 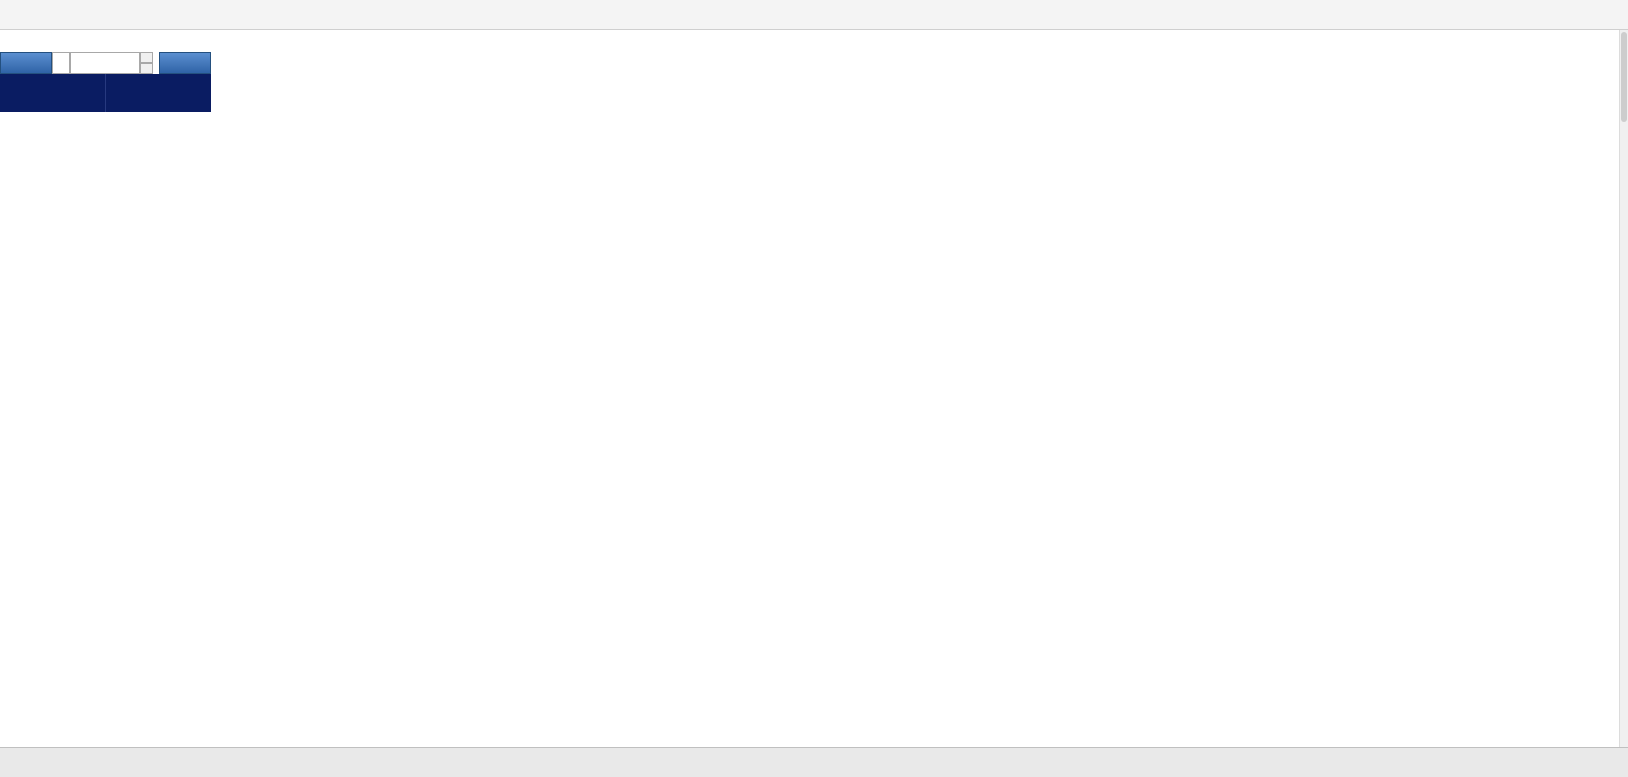 I want to click on bottom-strip, so click(x=814, y=762).